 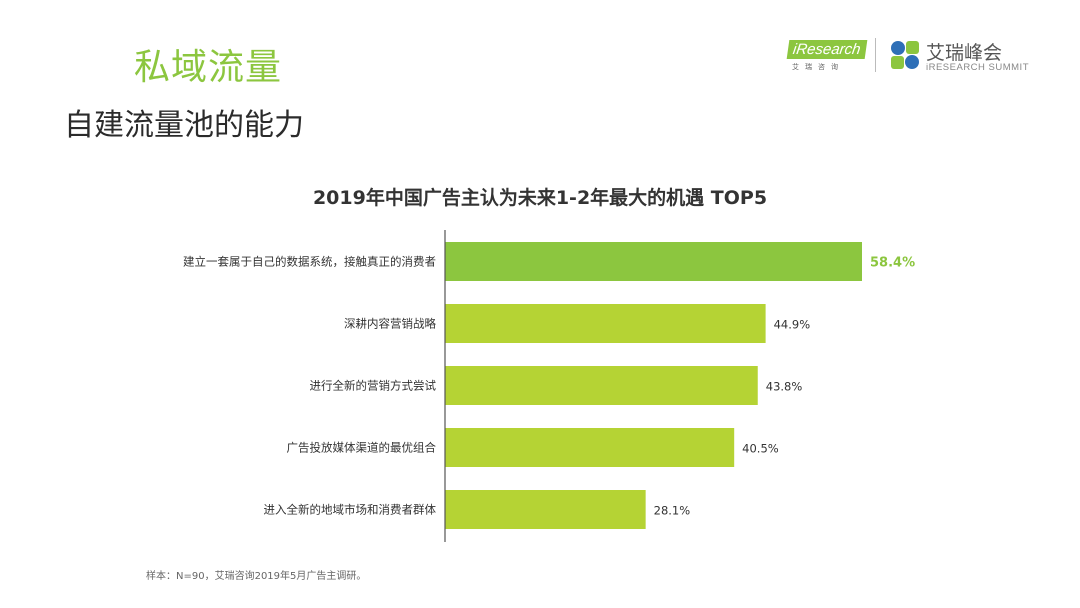 I want to click on logo-divider, so click(x=875, y=55).